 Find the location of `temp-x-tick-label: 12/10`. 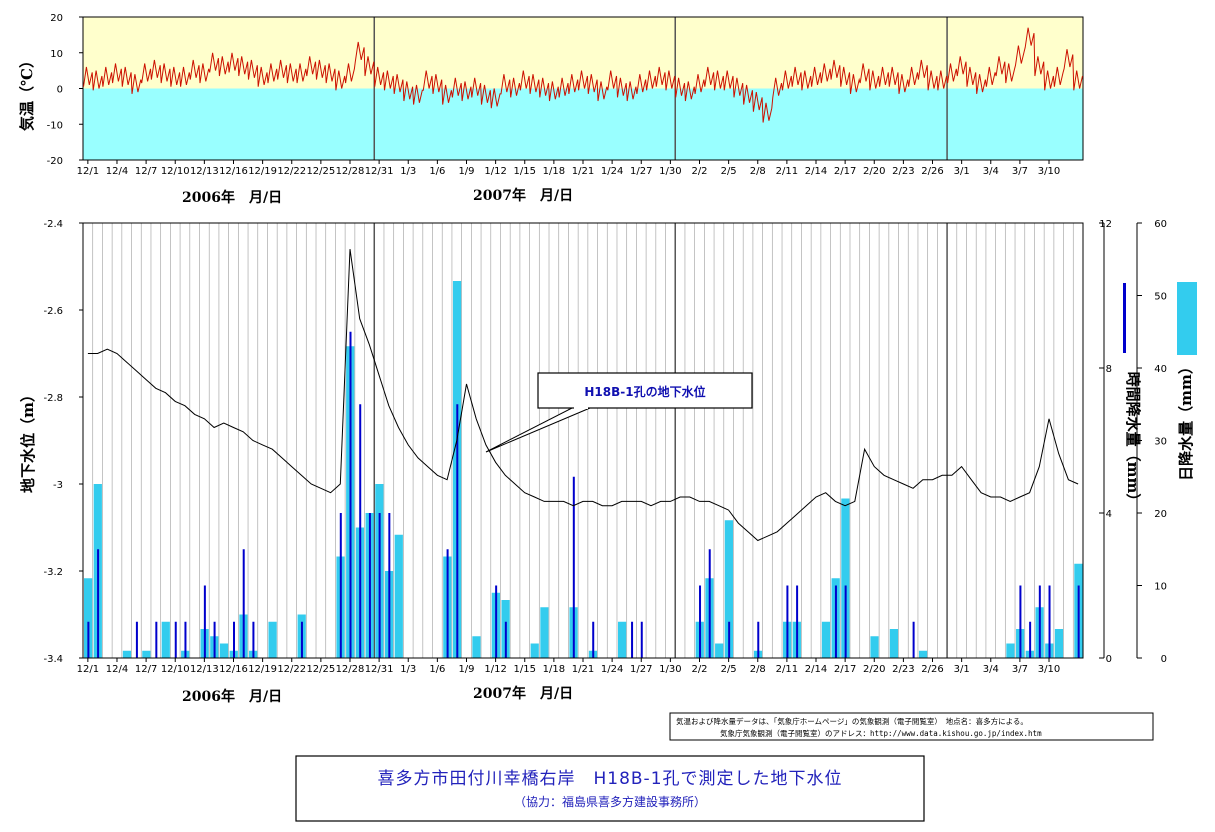

temp-x-tick-label: 12/10 is located at coordinates (175, 171).